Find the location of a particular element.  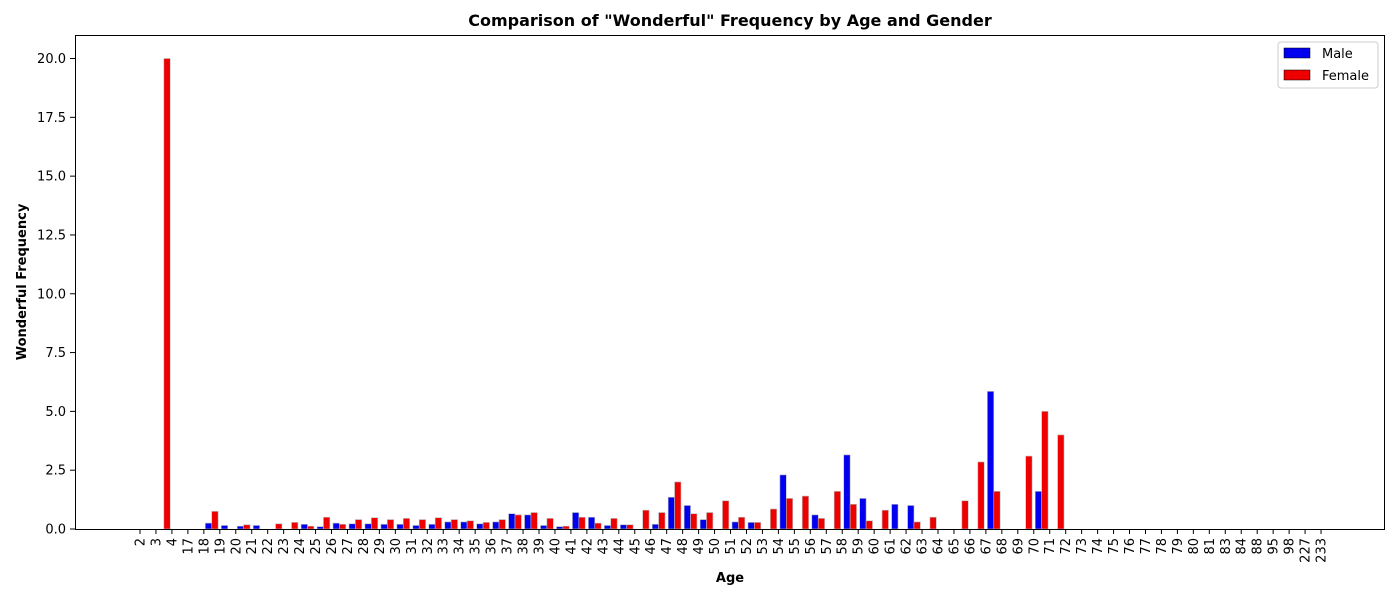

y-tick-label: 17.5 is located at coordinates (51, 118).